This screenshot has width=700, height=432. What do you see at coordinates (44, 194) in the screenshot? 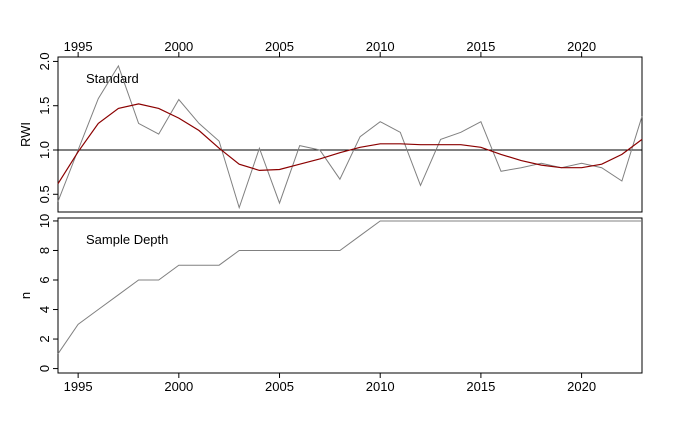
I see `y-tick-label: 0.5` at bounding box center [44, 194].